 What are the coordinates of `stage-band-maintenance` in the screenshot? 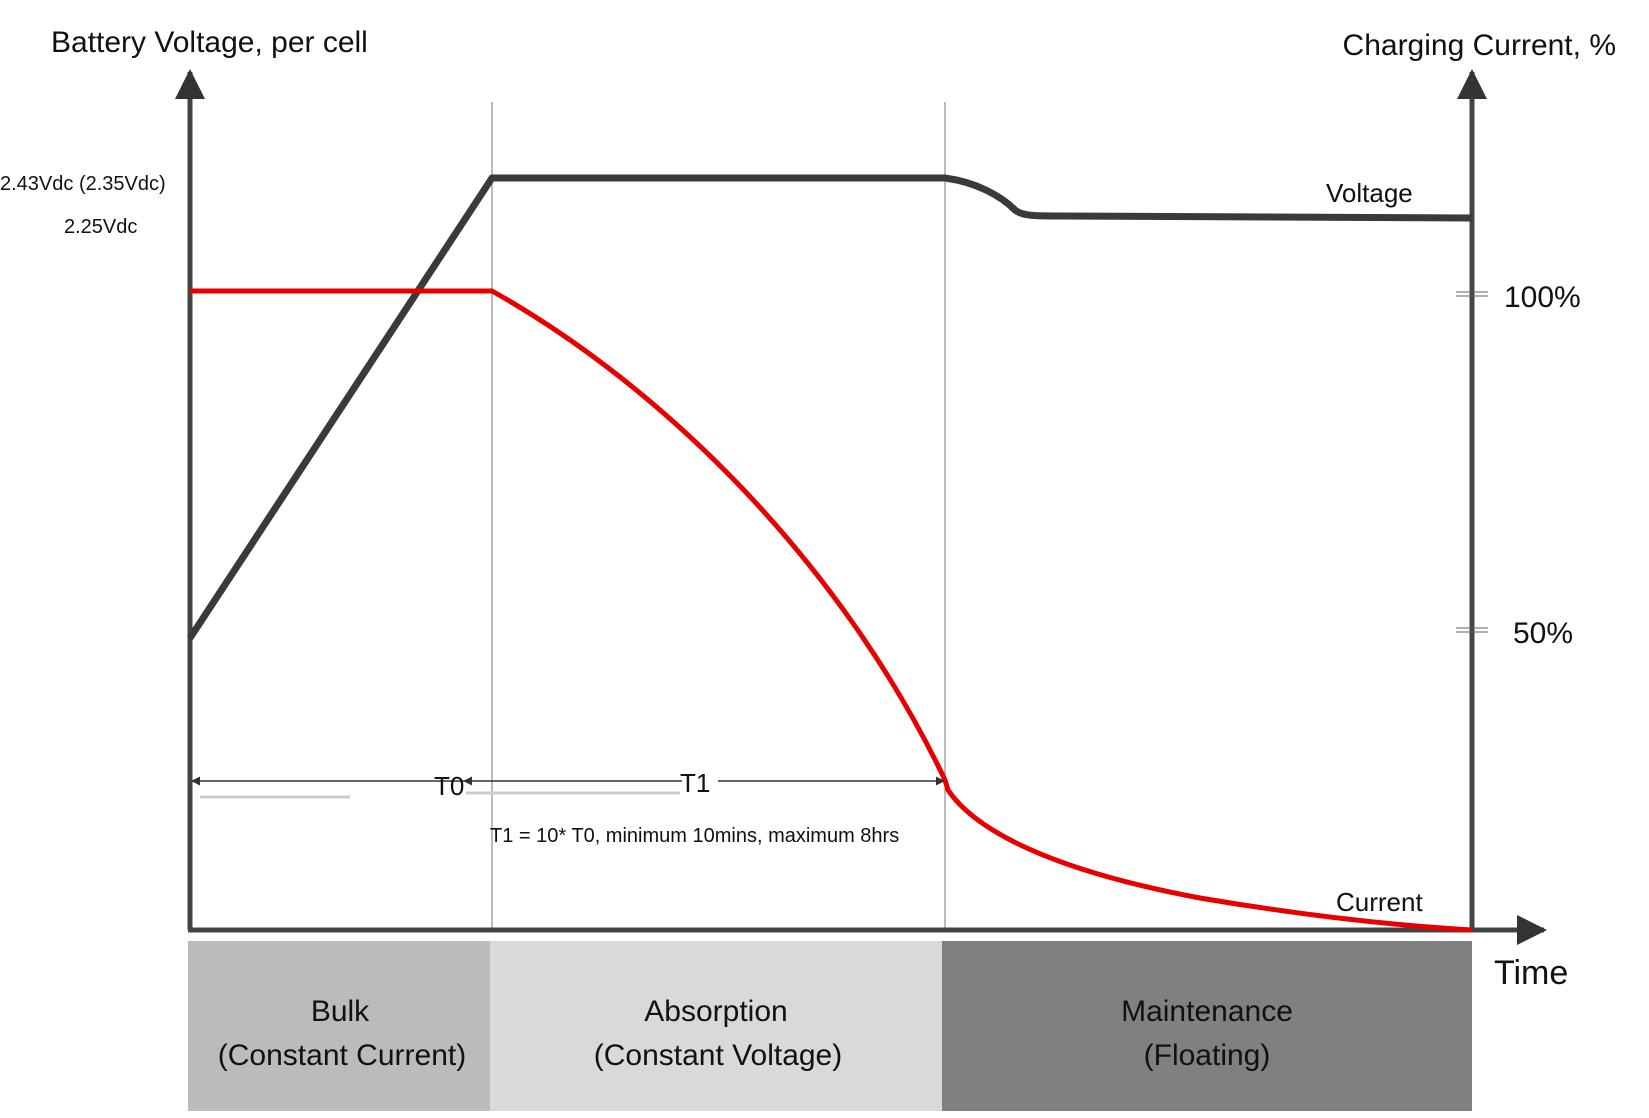 It's located at (1207, 1026).